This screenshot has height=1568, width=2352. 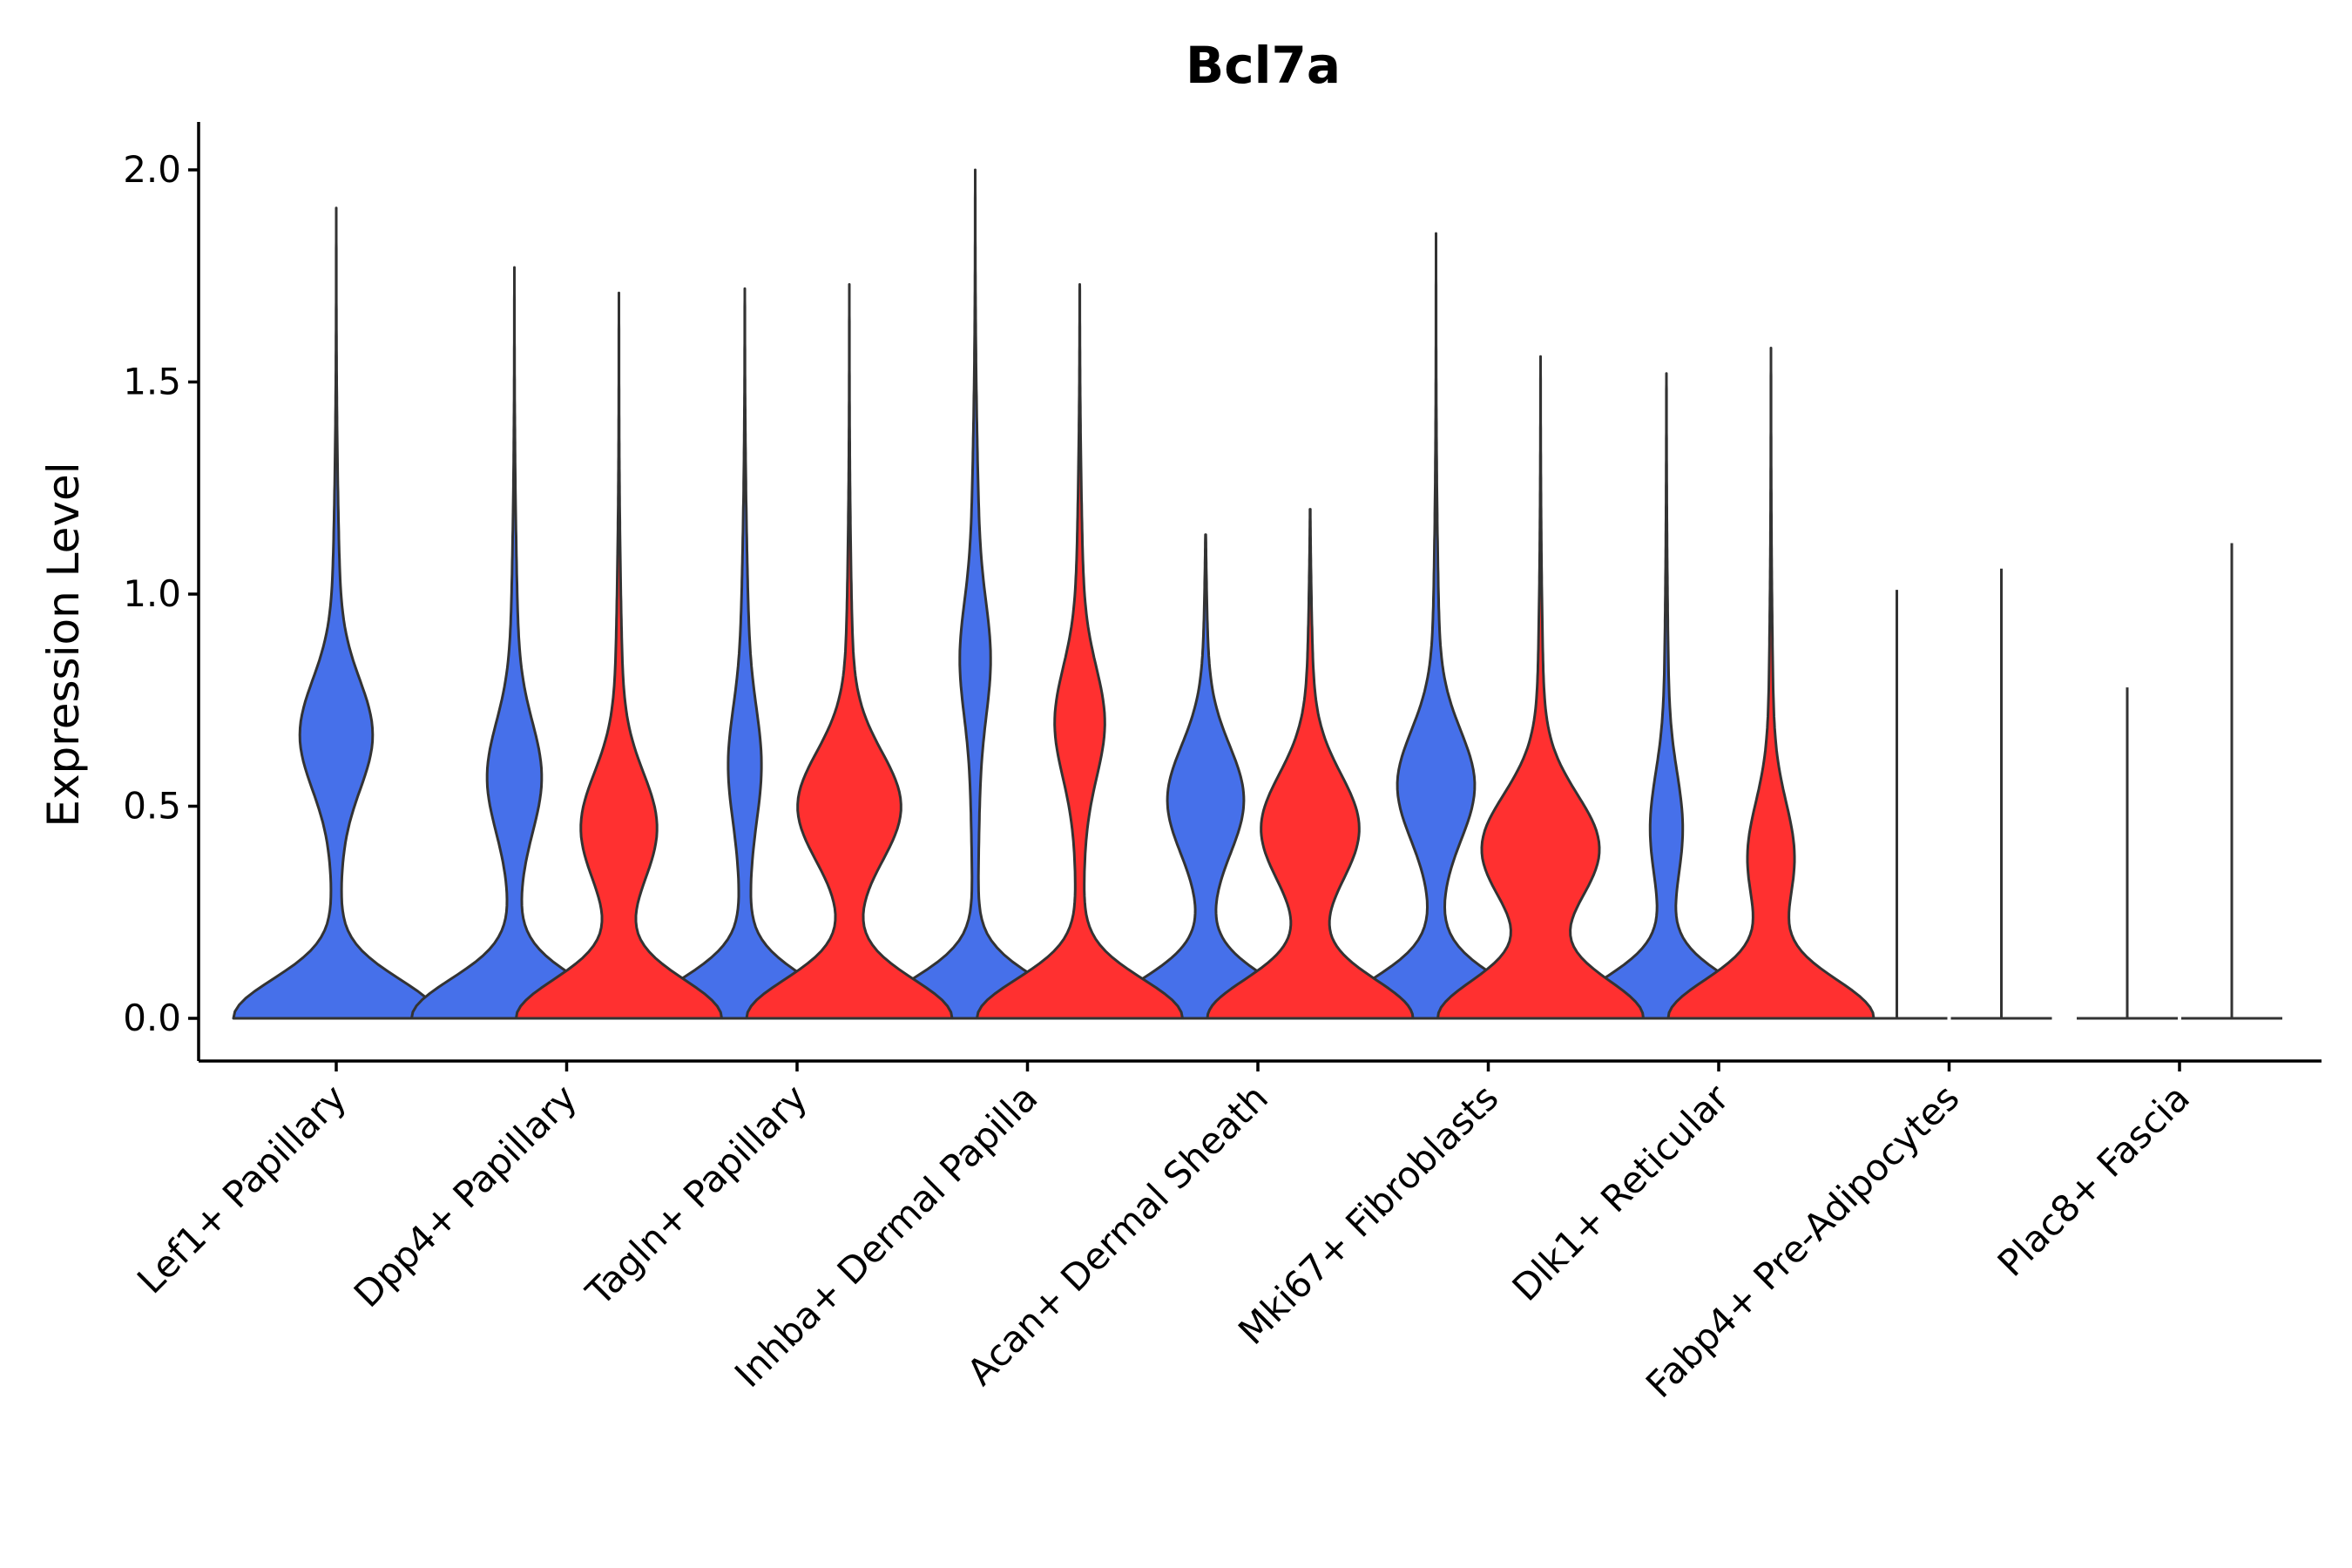 What do you see at coordinates (465, 1195) in the screenshot?
I see `x-tick-label: Dpp4+ Papillary` at bounding box center [465, 1195].